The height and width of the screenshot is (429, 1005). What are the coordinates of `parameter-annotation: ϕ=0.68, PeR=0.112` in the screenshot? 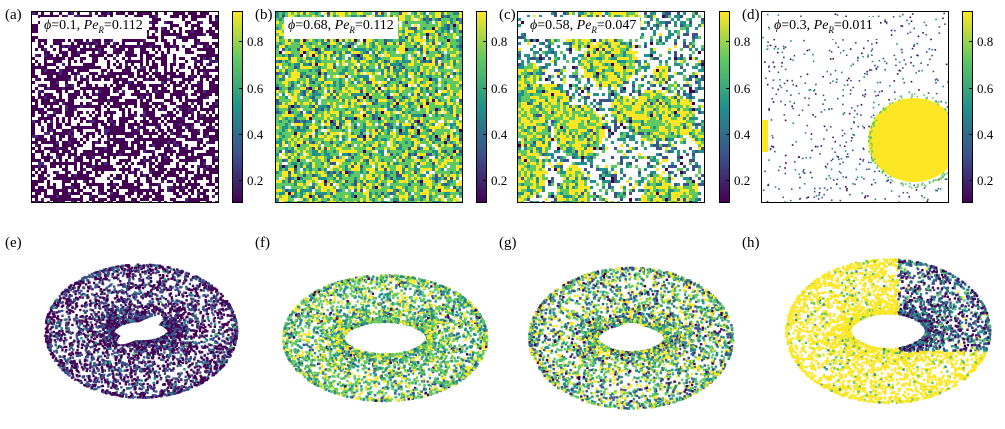 It's located at (341, 28).